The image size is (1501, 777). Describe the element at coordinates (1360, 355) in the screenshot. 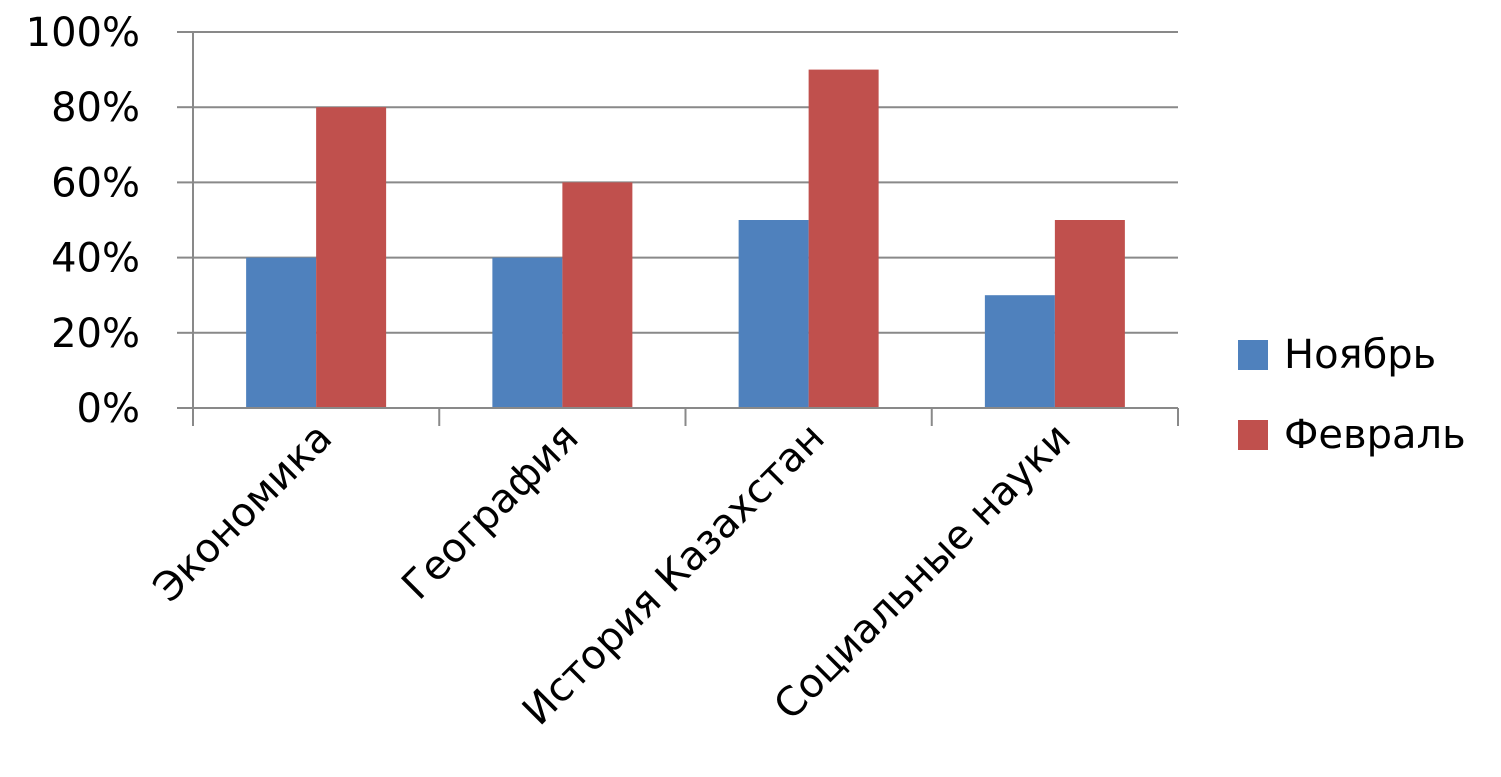

I see `legend-label: Ноябрь` at that location.